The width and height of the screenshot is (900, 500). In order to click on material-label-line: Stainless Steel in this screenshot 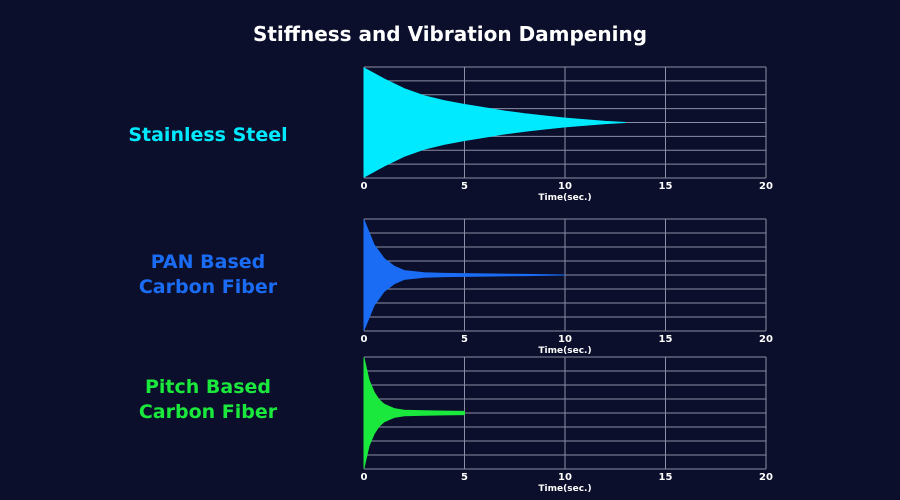, I will do `click(208, 135)`.